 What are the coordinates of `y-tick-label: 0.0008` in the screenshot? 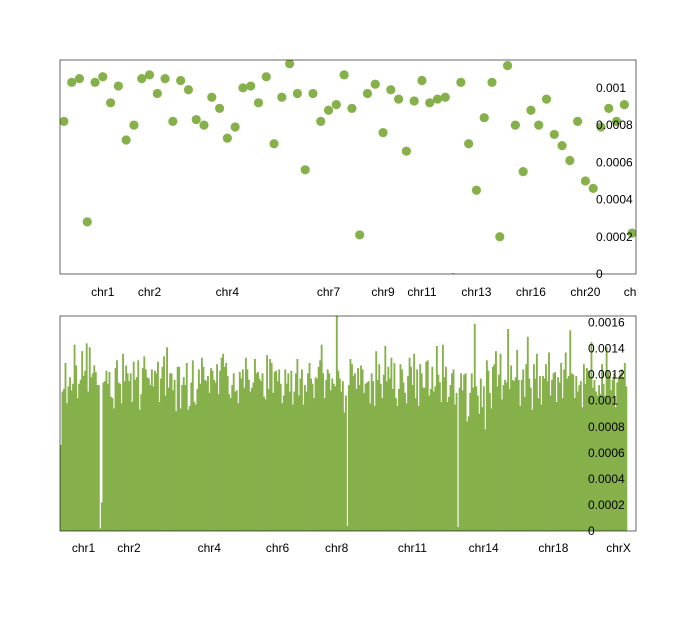 It's located at (614, 125).